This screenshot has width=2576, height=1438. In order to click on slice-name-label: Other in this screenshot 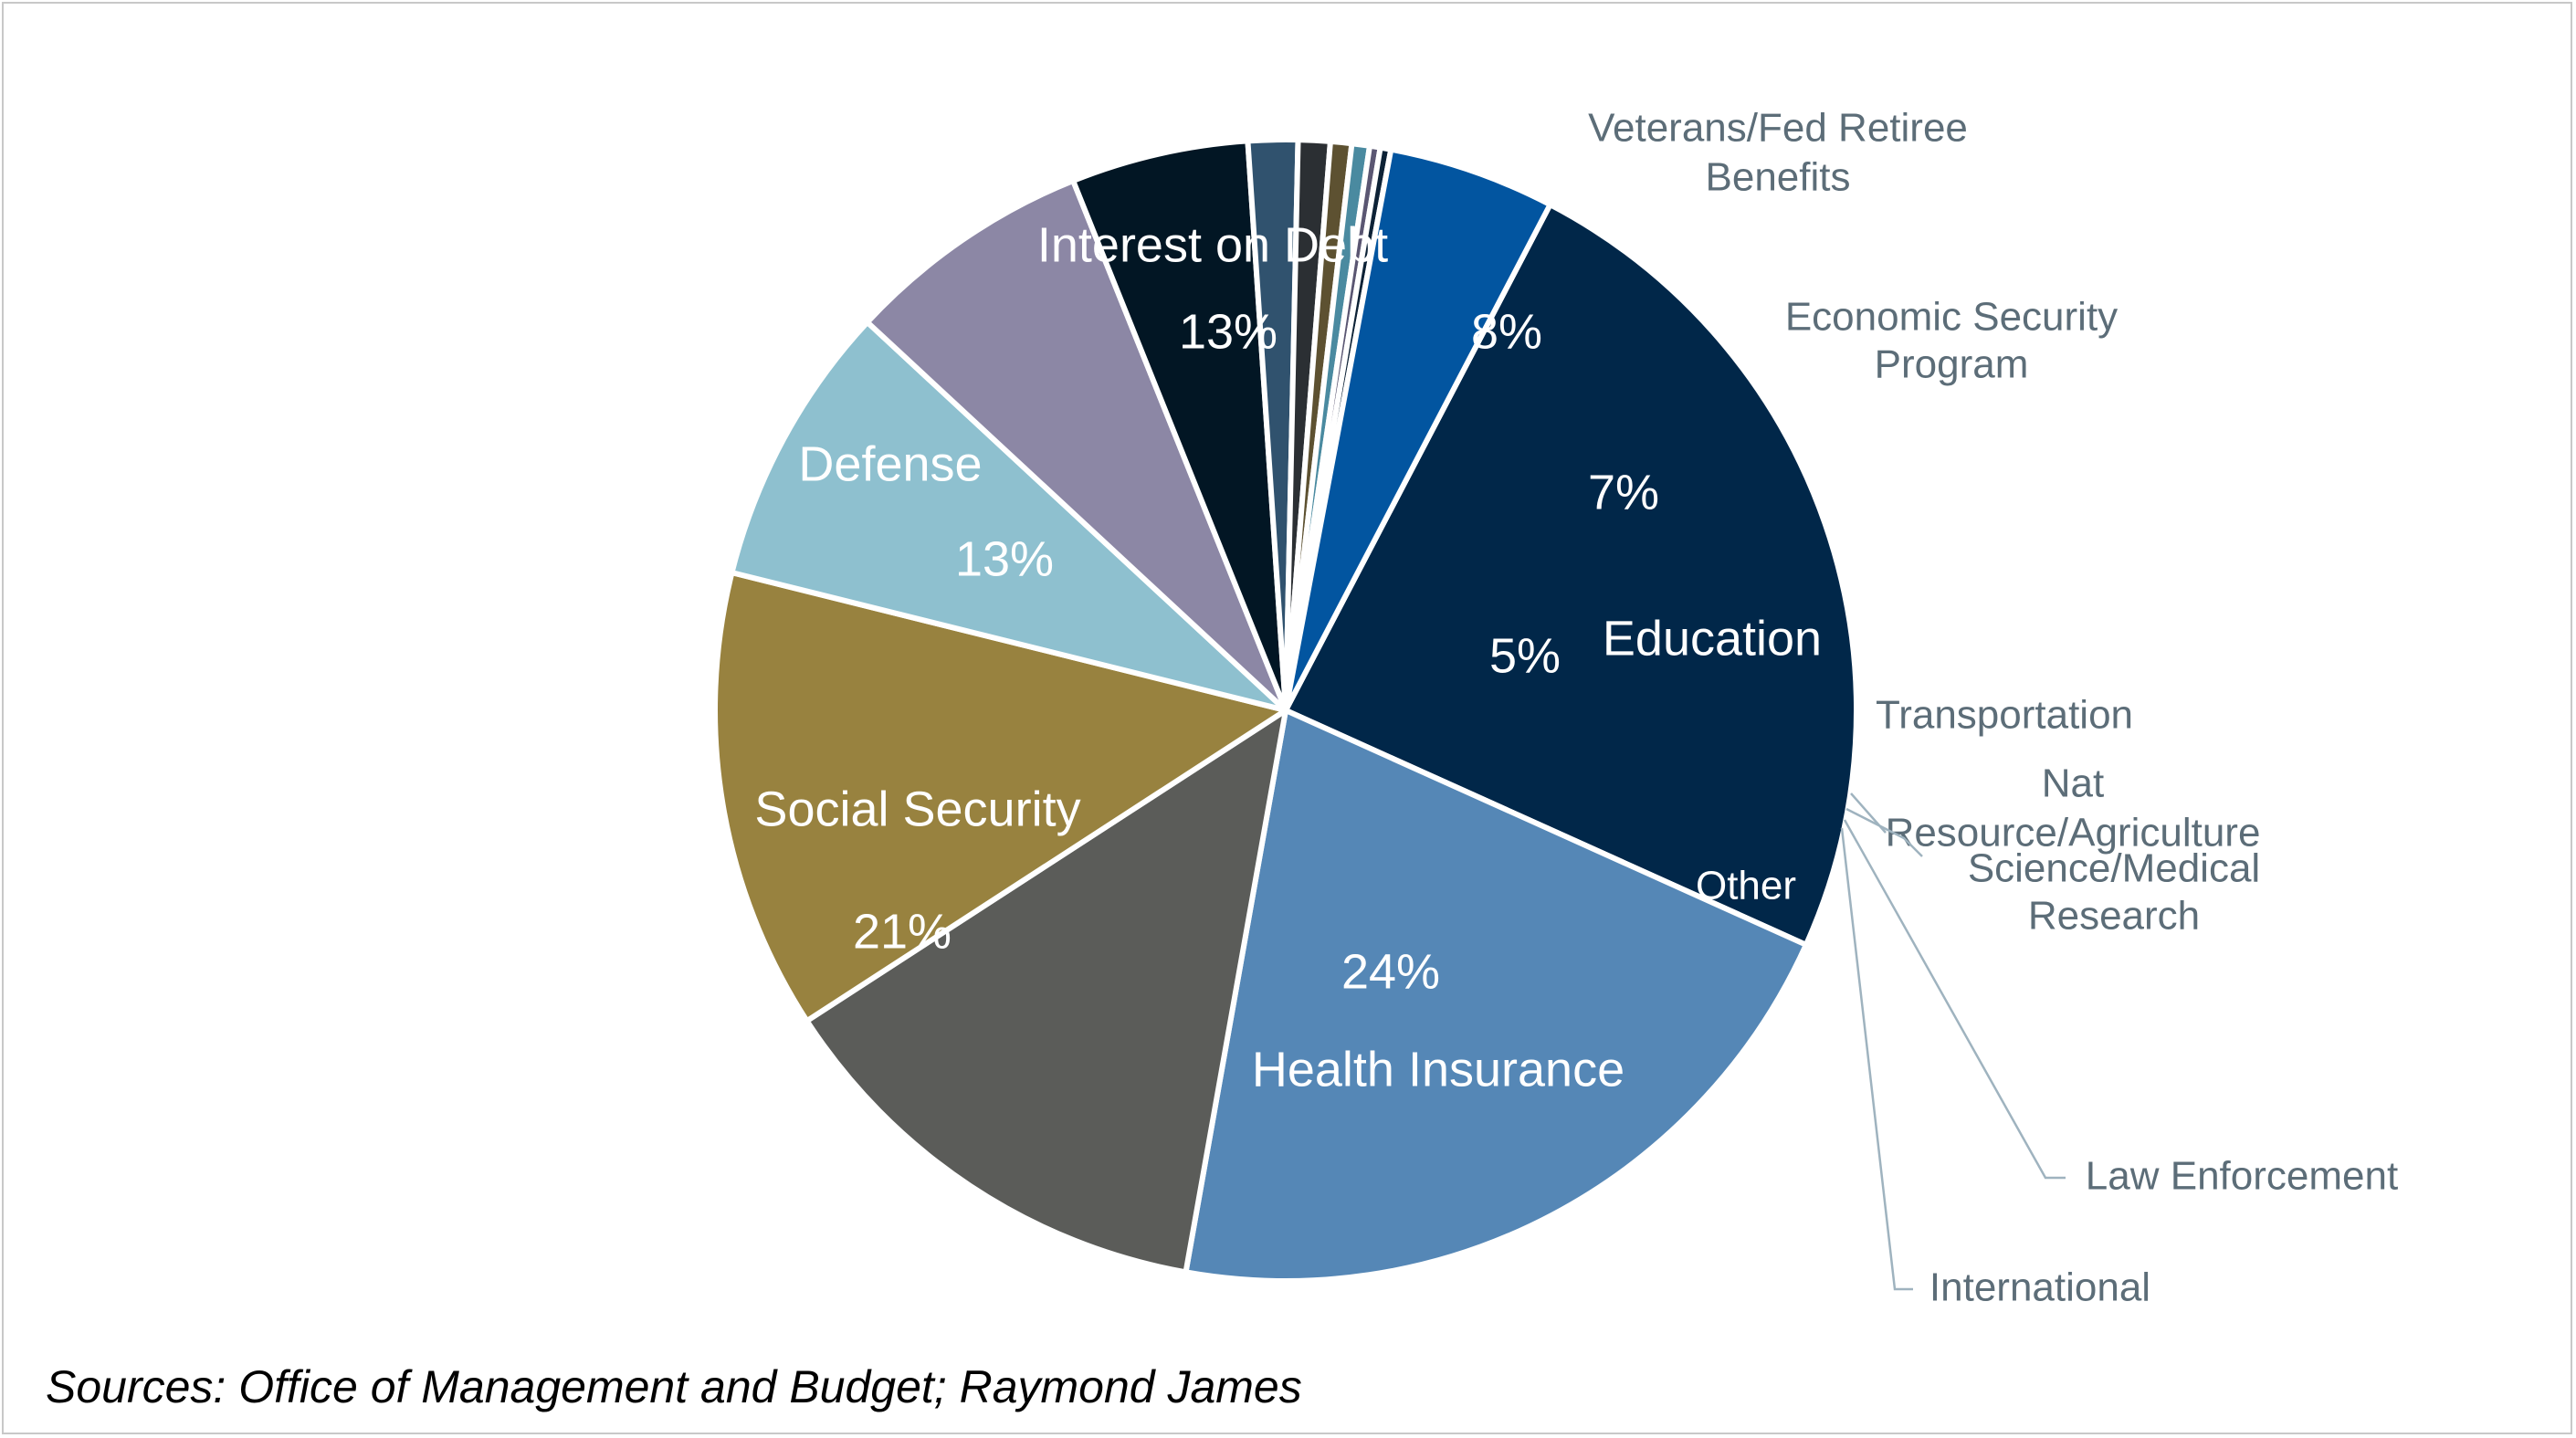, I will do `click(1746, 886)`.